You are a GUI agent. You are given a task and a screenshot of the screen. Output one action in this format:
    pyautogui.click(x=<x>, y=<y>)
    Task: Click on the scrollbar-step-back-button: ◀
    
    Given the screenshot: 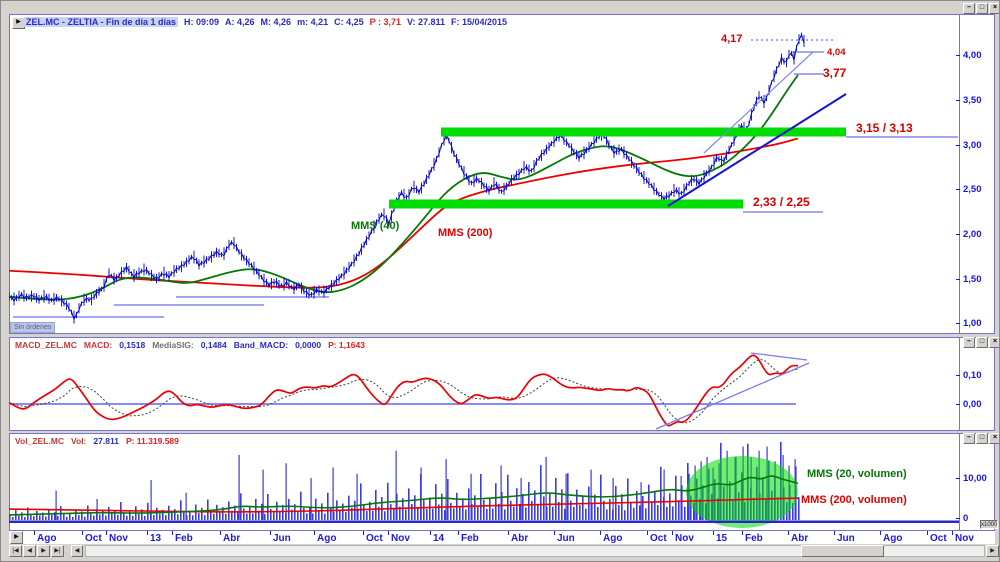 What is the action you would take?
    pyautogui.click(x=29, y=551)
    